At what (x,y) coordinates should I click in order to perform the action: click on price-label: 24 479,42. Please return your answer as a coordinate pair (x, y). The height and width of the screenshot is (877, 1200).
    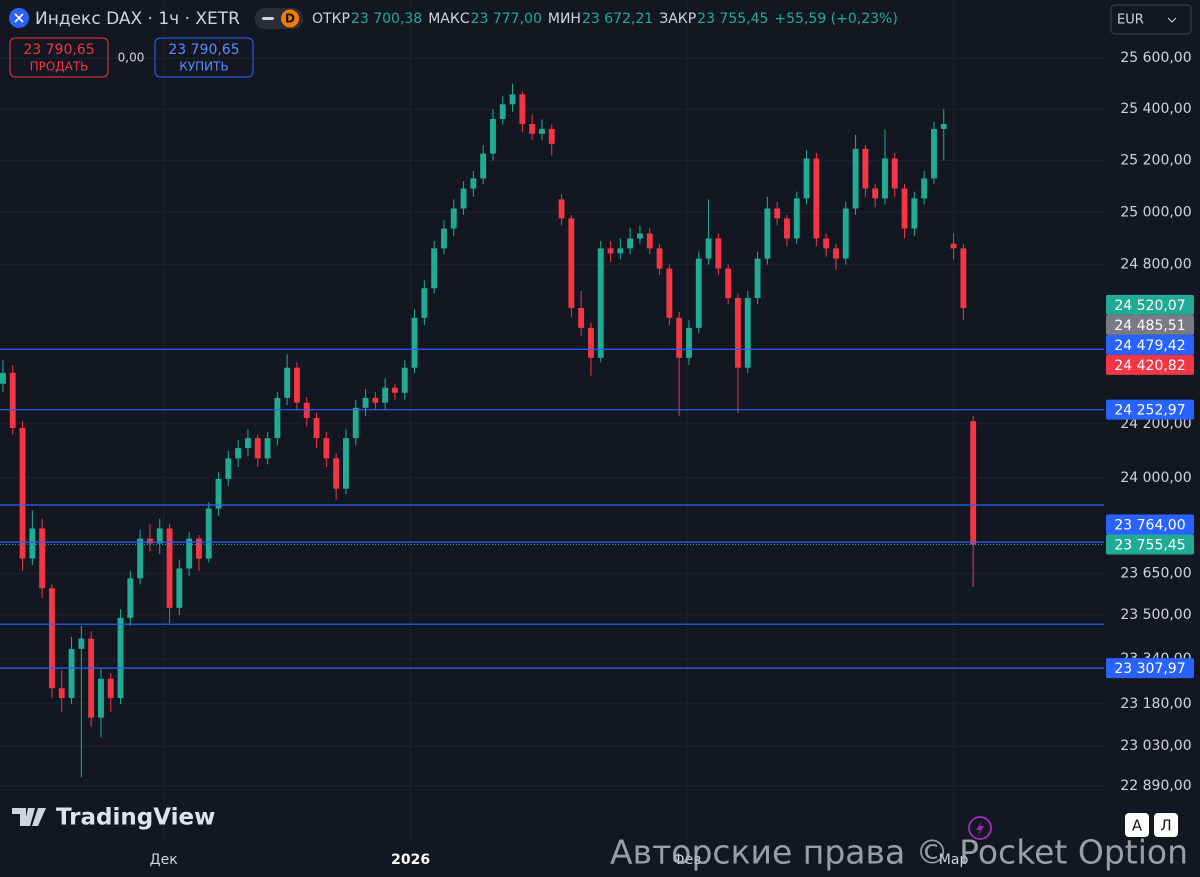
    Looking at the image, I should click on (1149, 346).